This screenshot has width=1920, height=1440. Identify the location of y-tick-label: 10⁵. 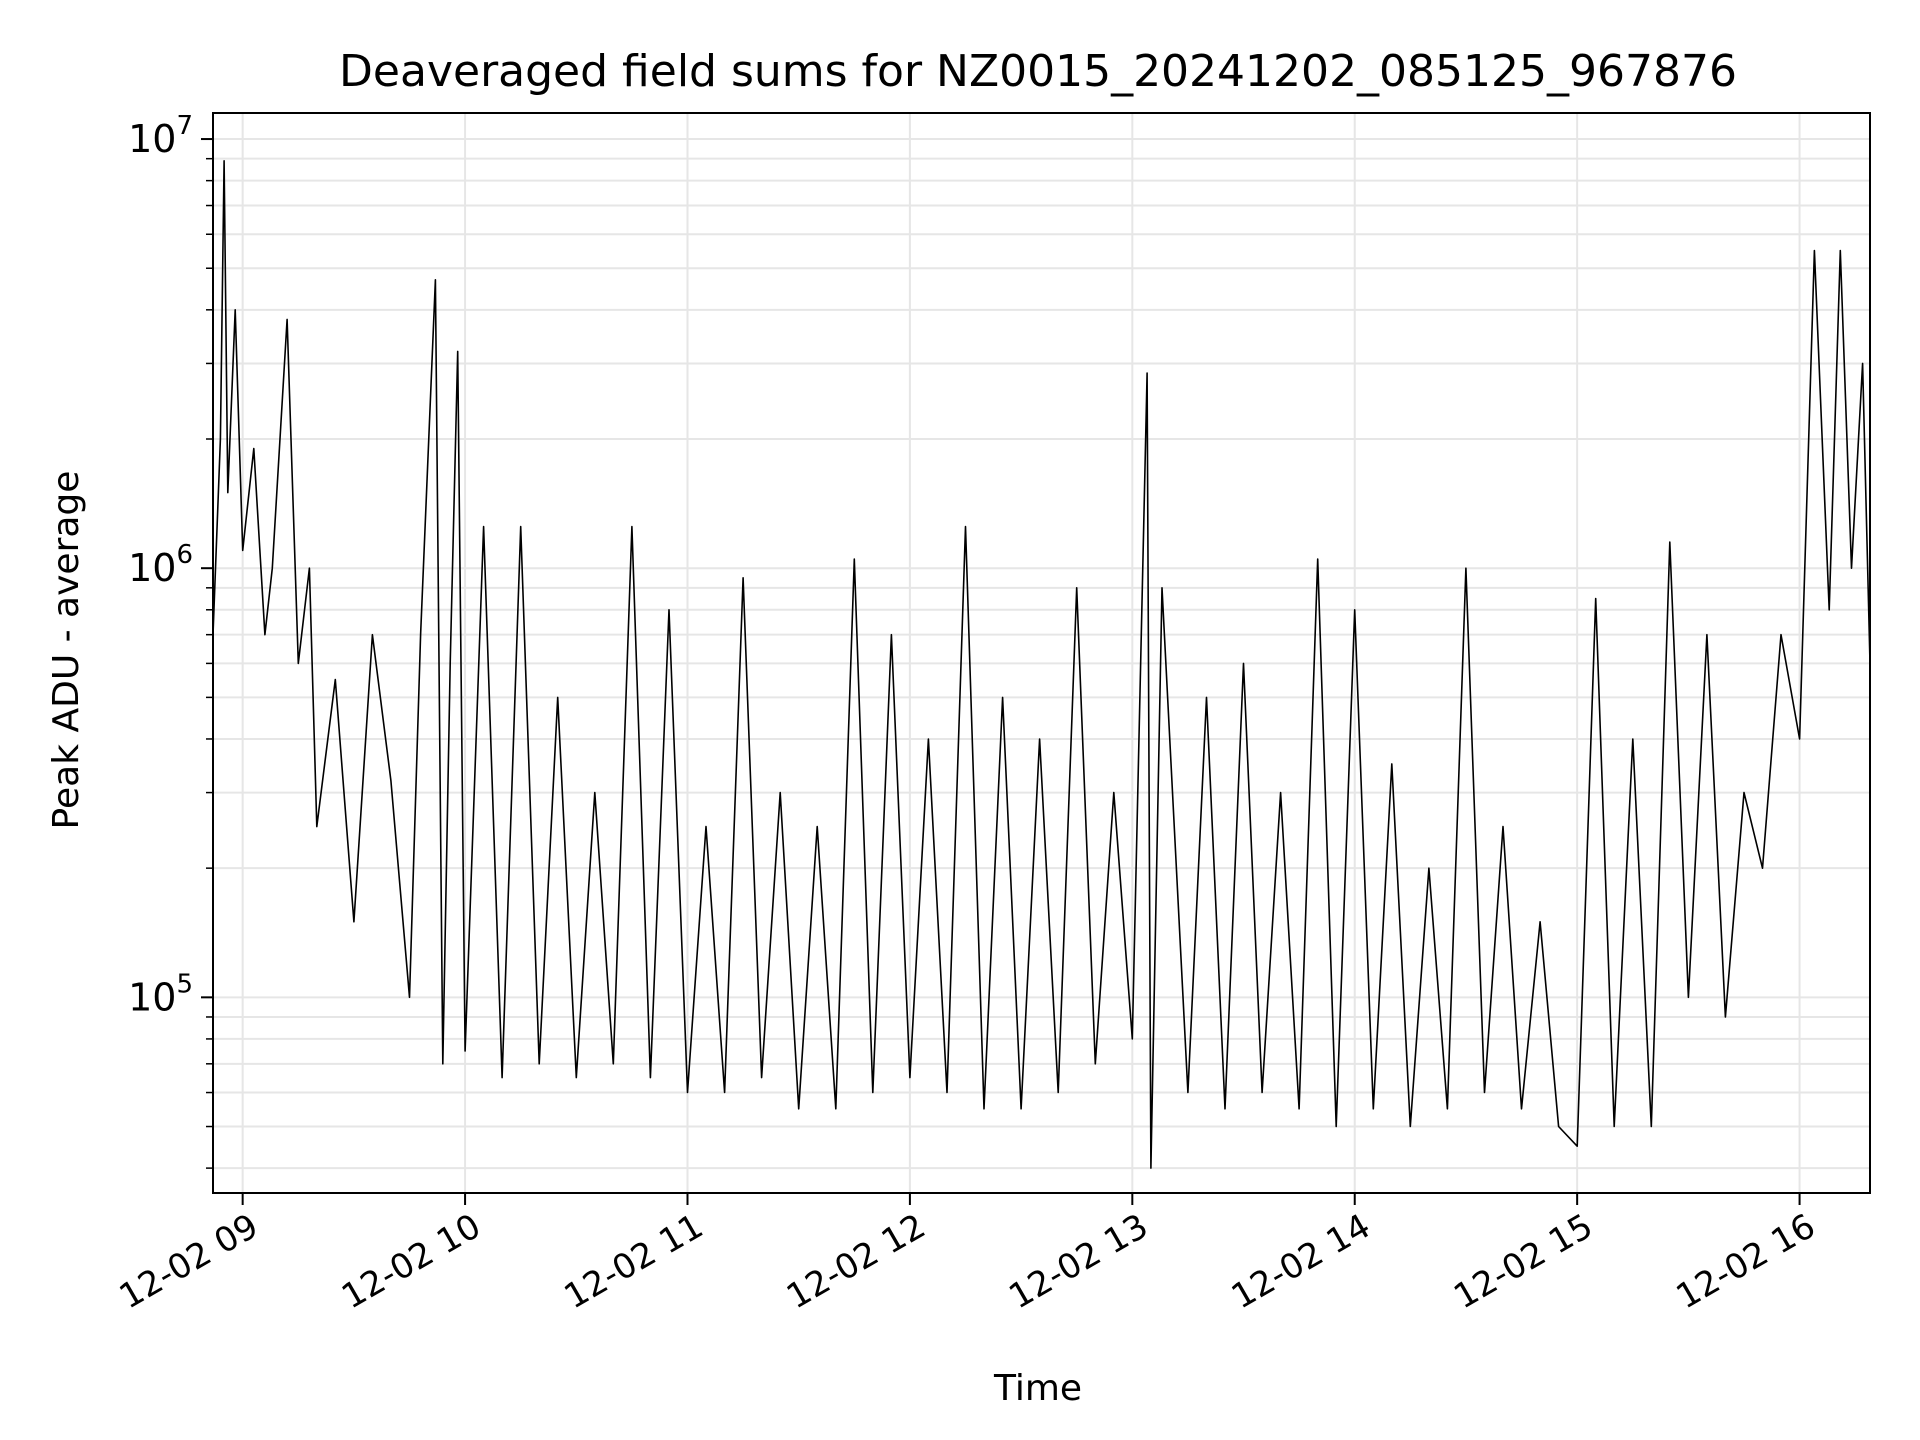
(160, 994).